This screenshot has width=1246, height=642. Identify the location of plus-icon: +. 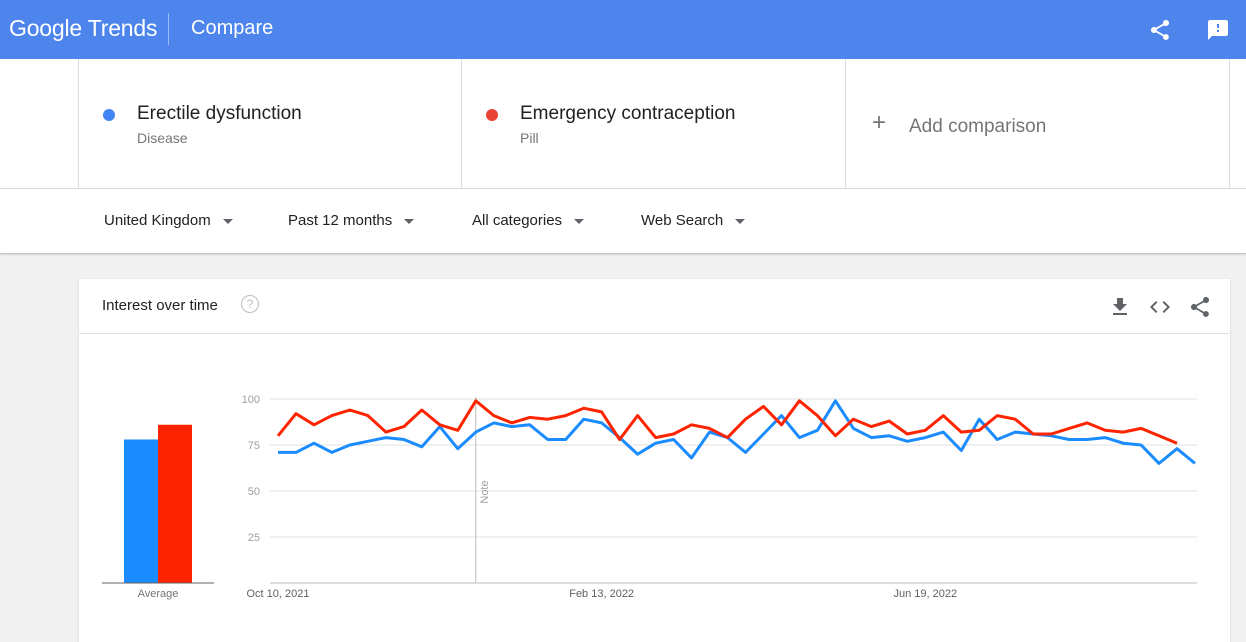
(879, 122).